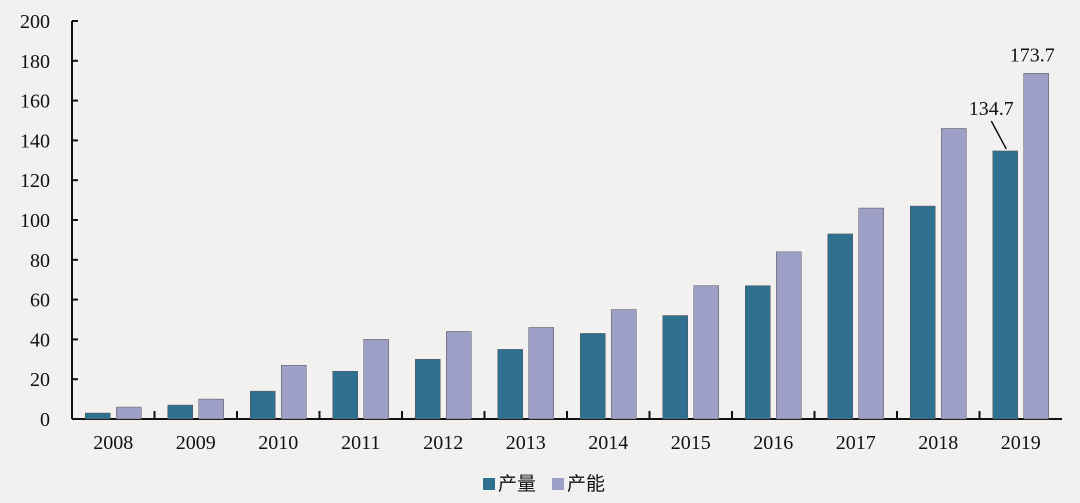  What do you see at coordinates (544, 484) in the screenshot?
I see `legend: 产量 产能` at bounding box center [544, 484].